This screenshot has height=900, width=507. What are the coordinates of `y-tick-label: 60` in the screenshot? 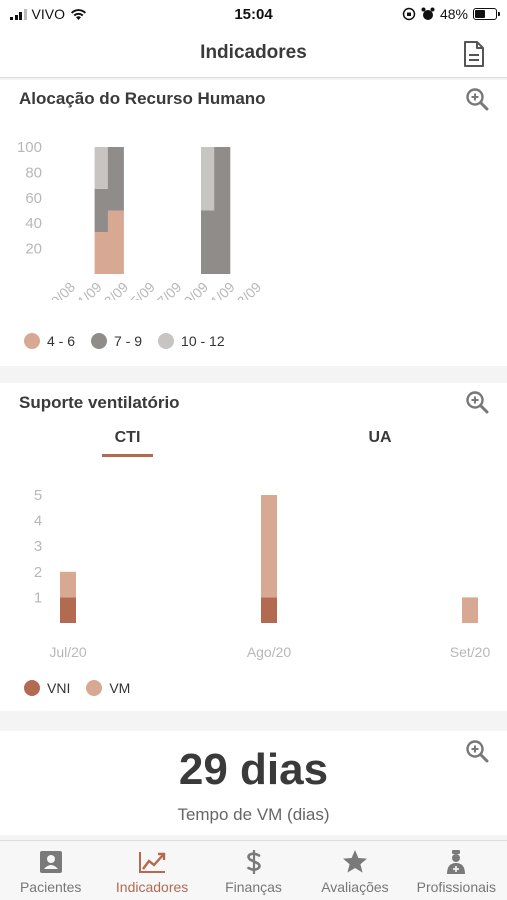 It's located at (33, 198).